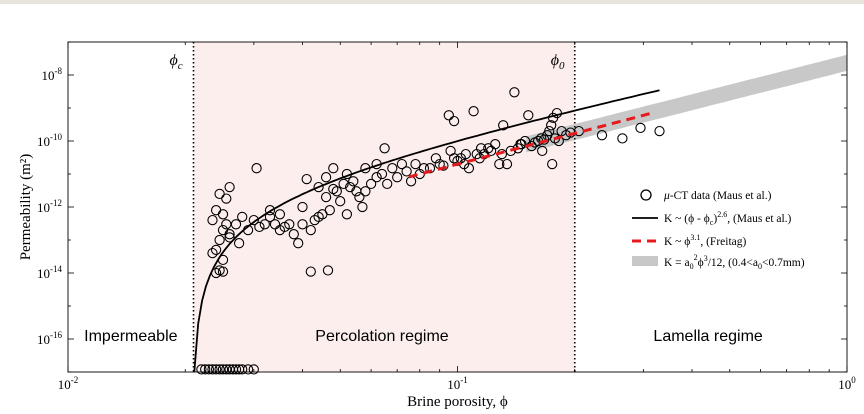 Image resolution: width=864 pixels, height=414 pixels. Describe the element at coordinates (734, 262) in the screenshot. I see `legend-label: K = a02ϕ3/12, (0.4<a0<0.7mm)` at that location.